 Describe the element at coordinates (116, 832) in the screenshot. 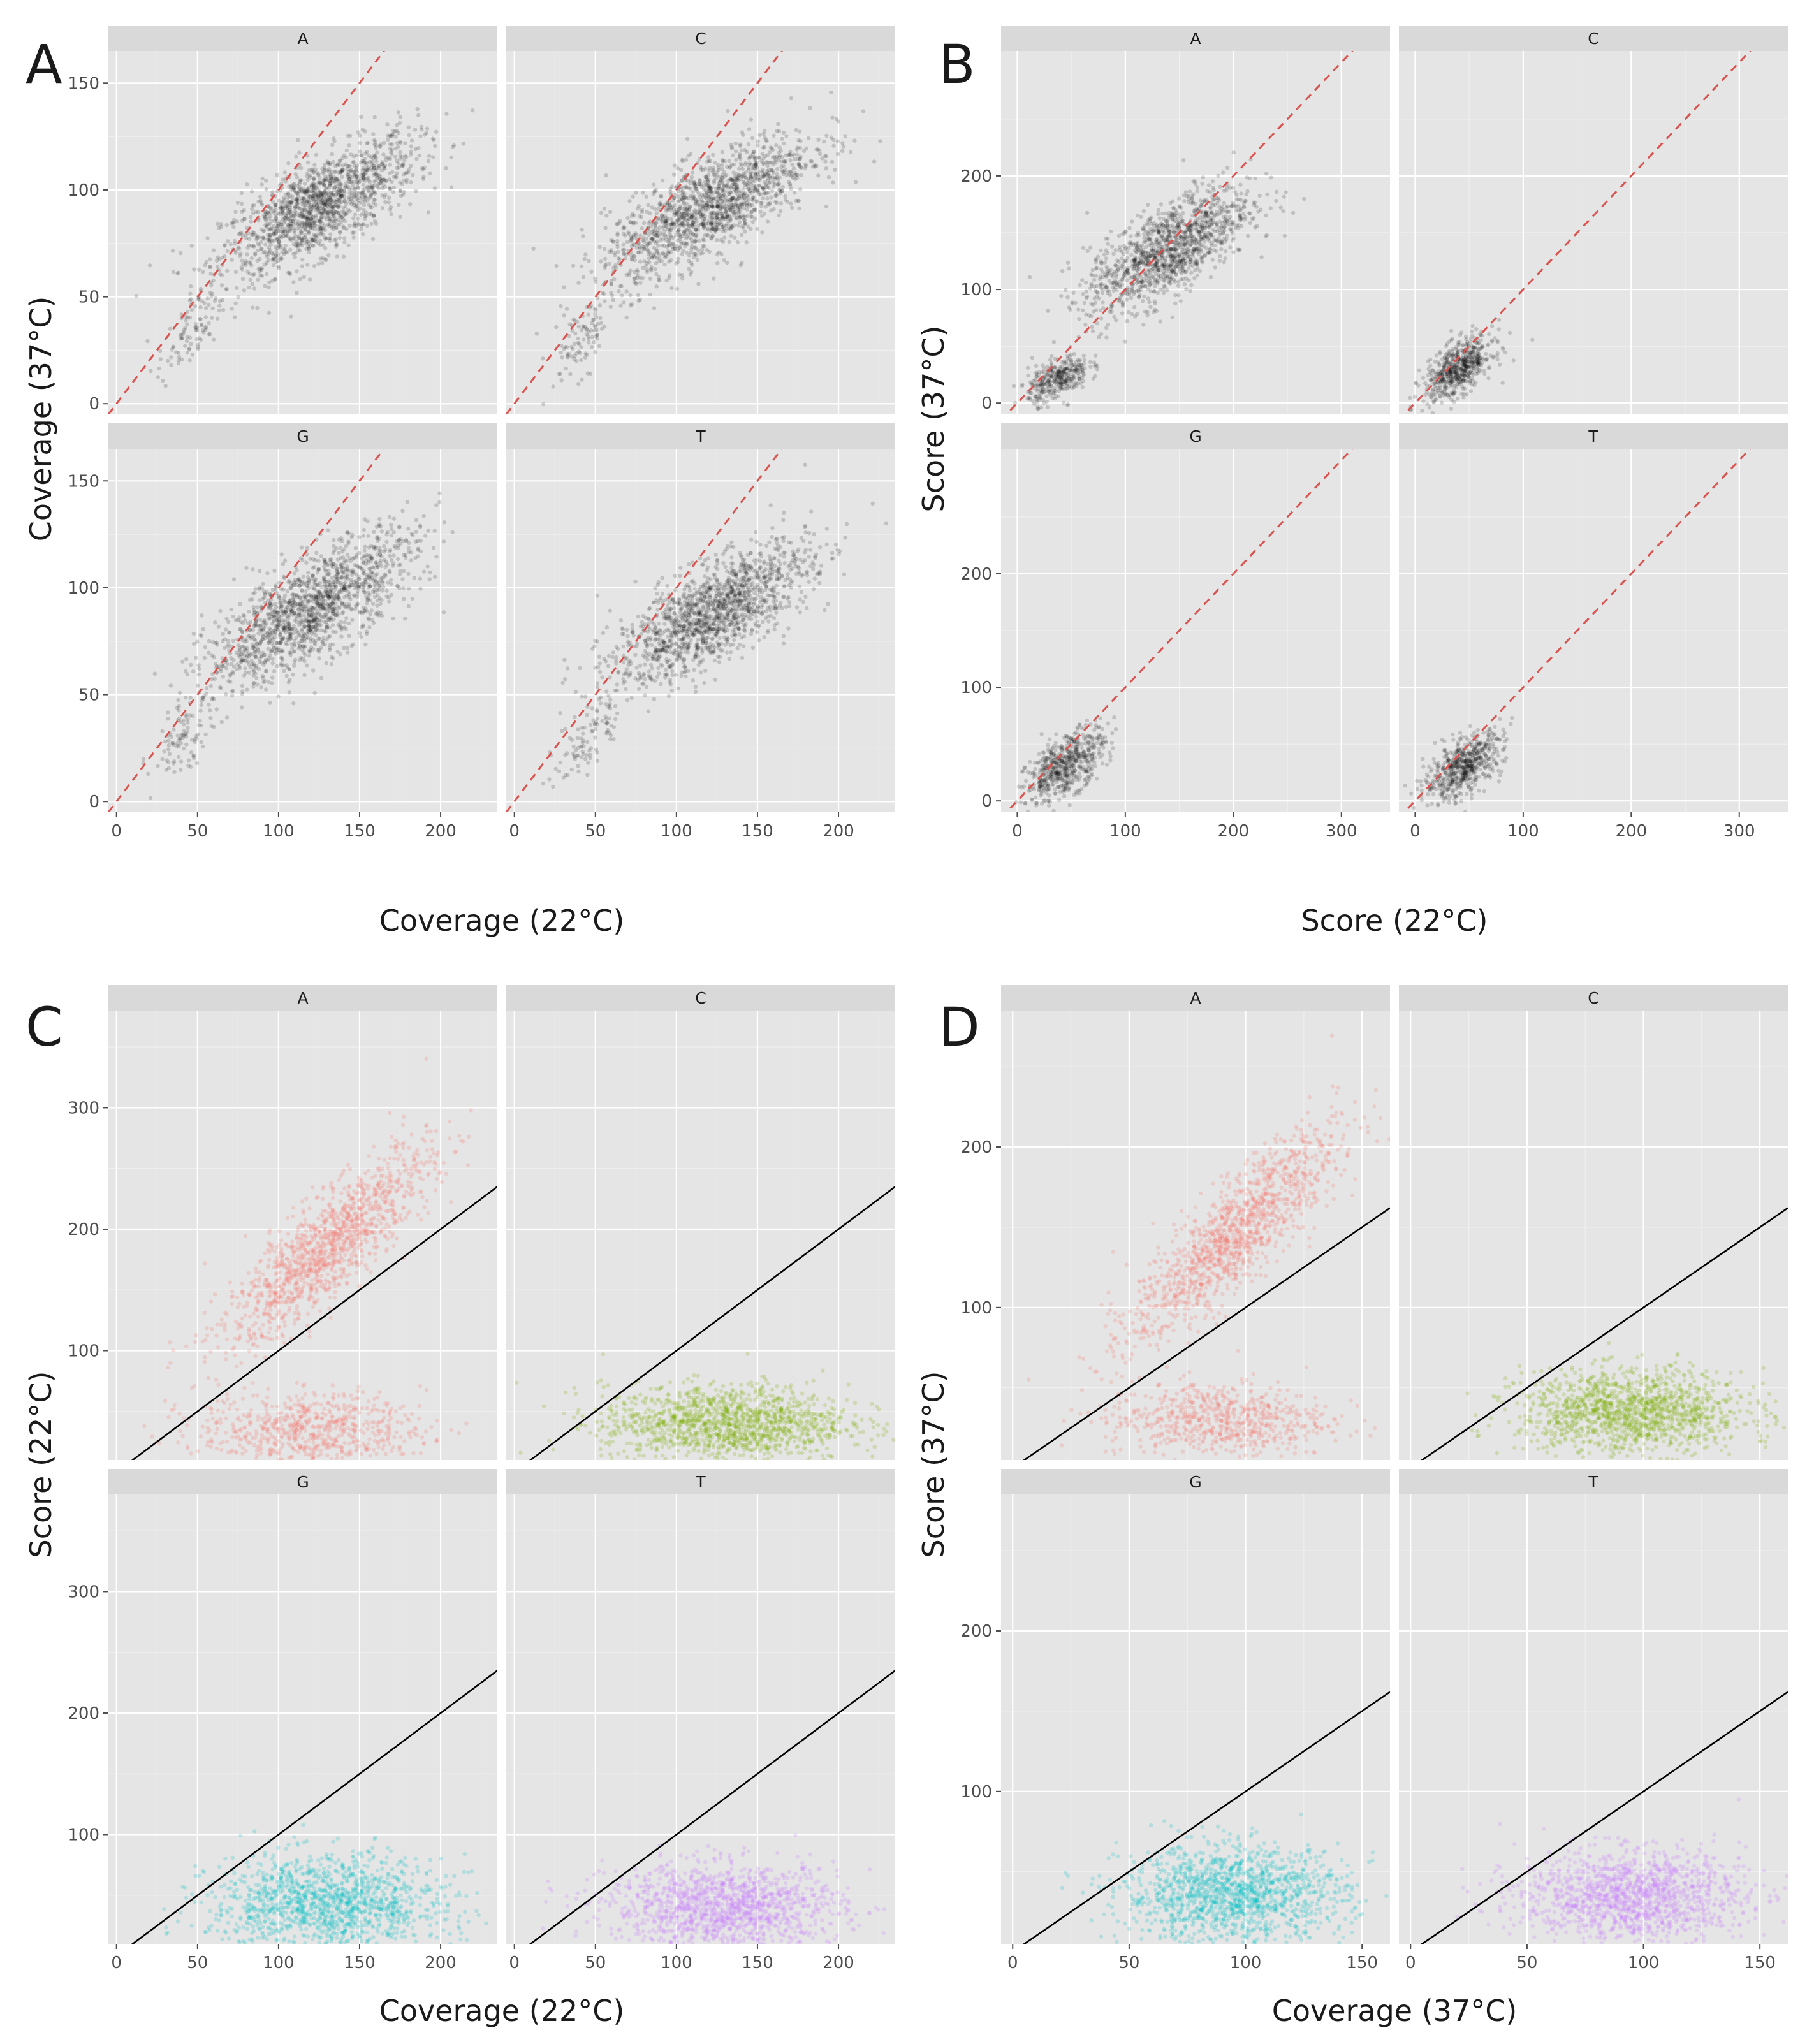

I see `x-tick-label: 0` at that location.